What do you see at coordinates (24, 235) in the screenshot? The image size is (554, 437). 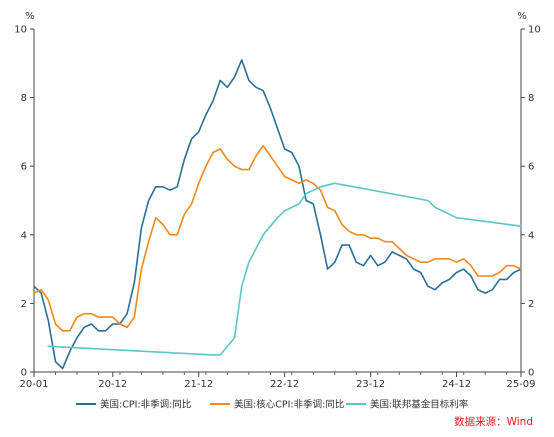 I see `y-tick-label-left: 4` at bounding box center [24, 235].